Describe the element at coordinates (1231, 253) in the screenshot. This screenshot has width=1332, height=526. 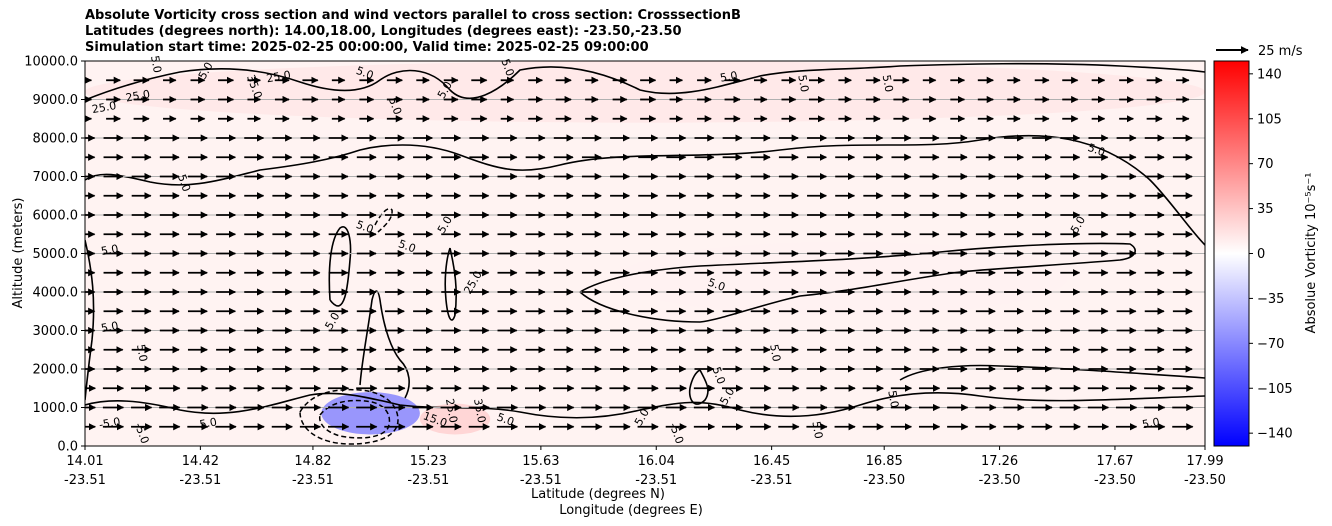
I see `colorbar` at that location.